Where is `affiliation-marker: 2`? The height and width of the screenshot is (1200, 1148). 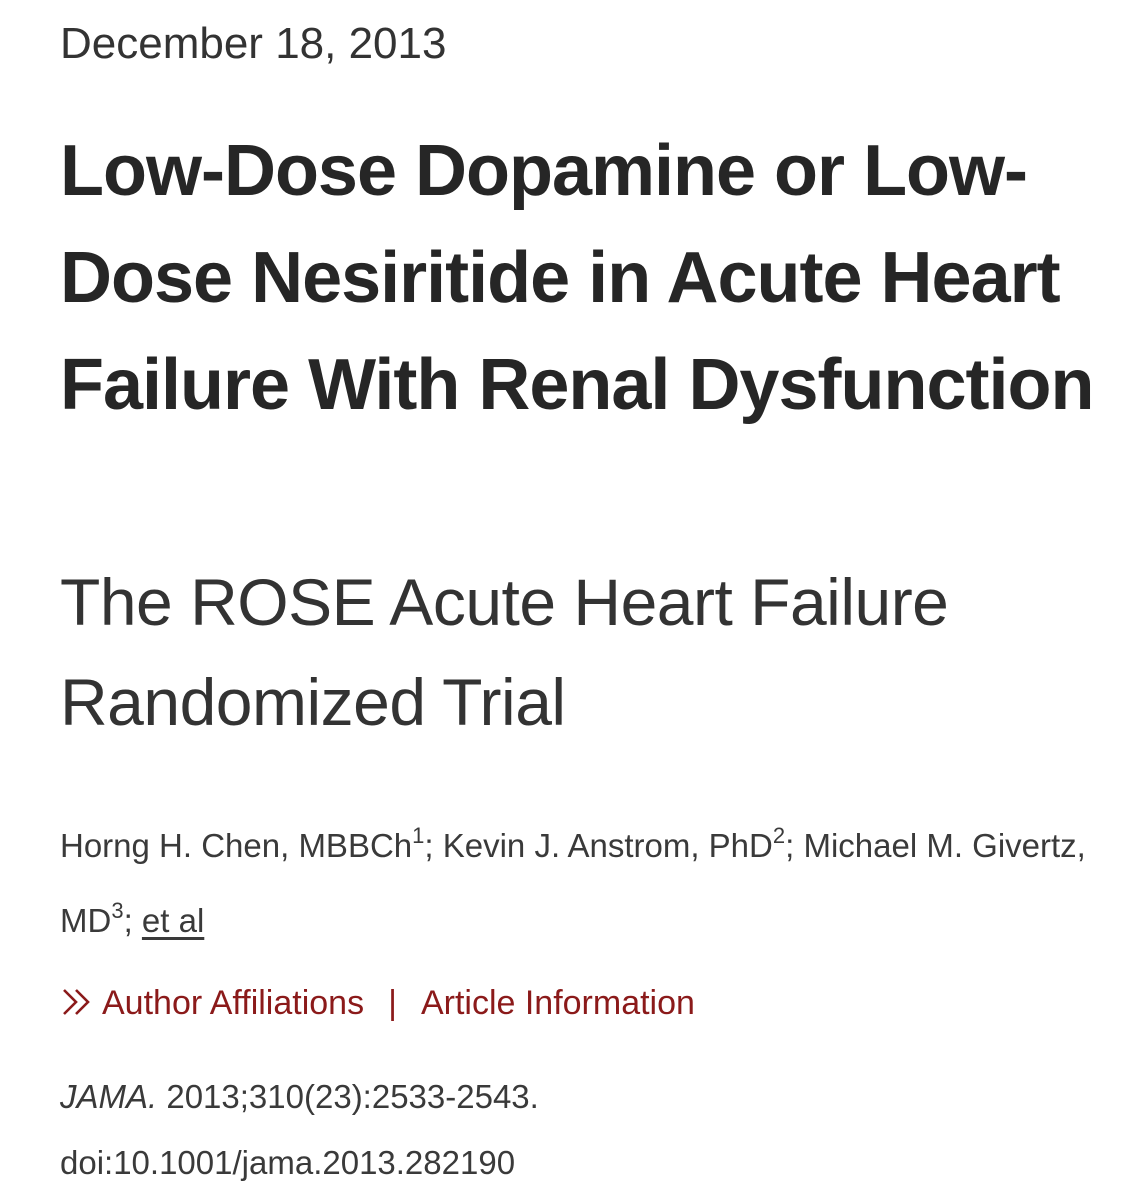 affiliation-marker: 2 is located at coordinates (779, 835).